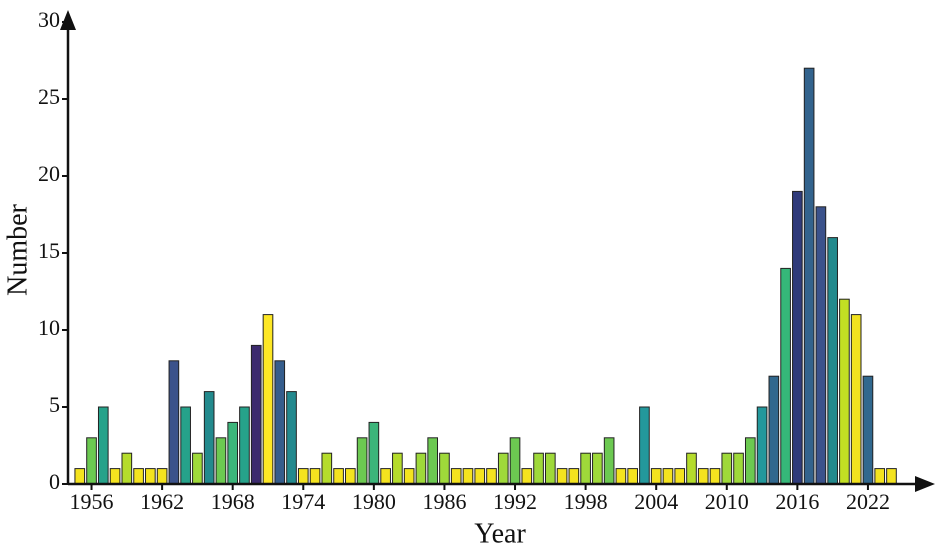 This screenshot has height=551, width=936. Describe the element at coordinates (49, 19) in the screenshot. I see `y-tick-label: 30` at that location.